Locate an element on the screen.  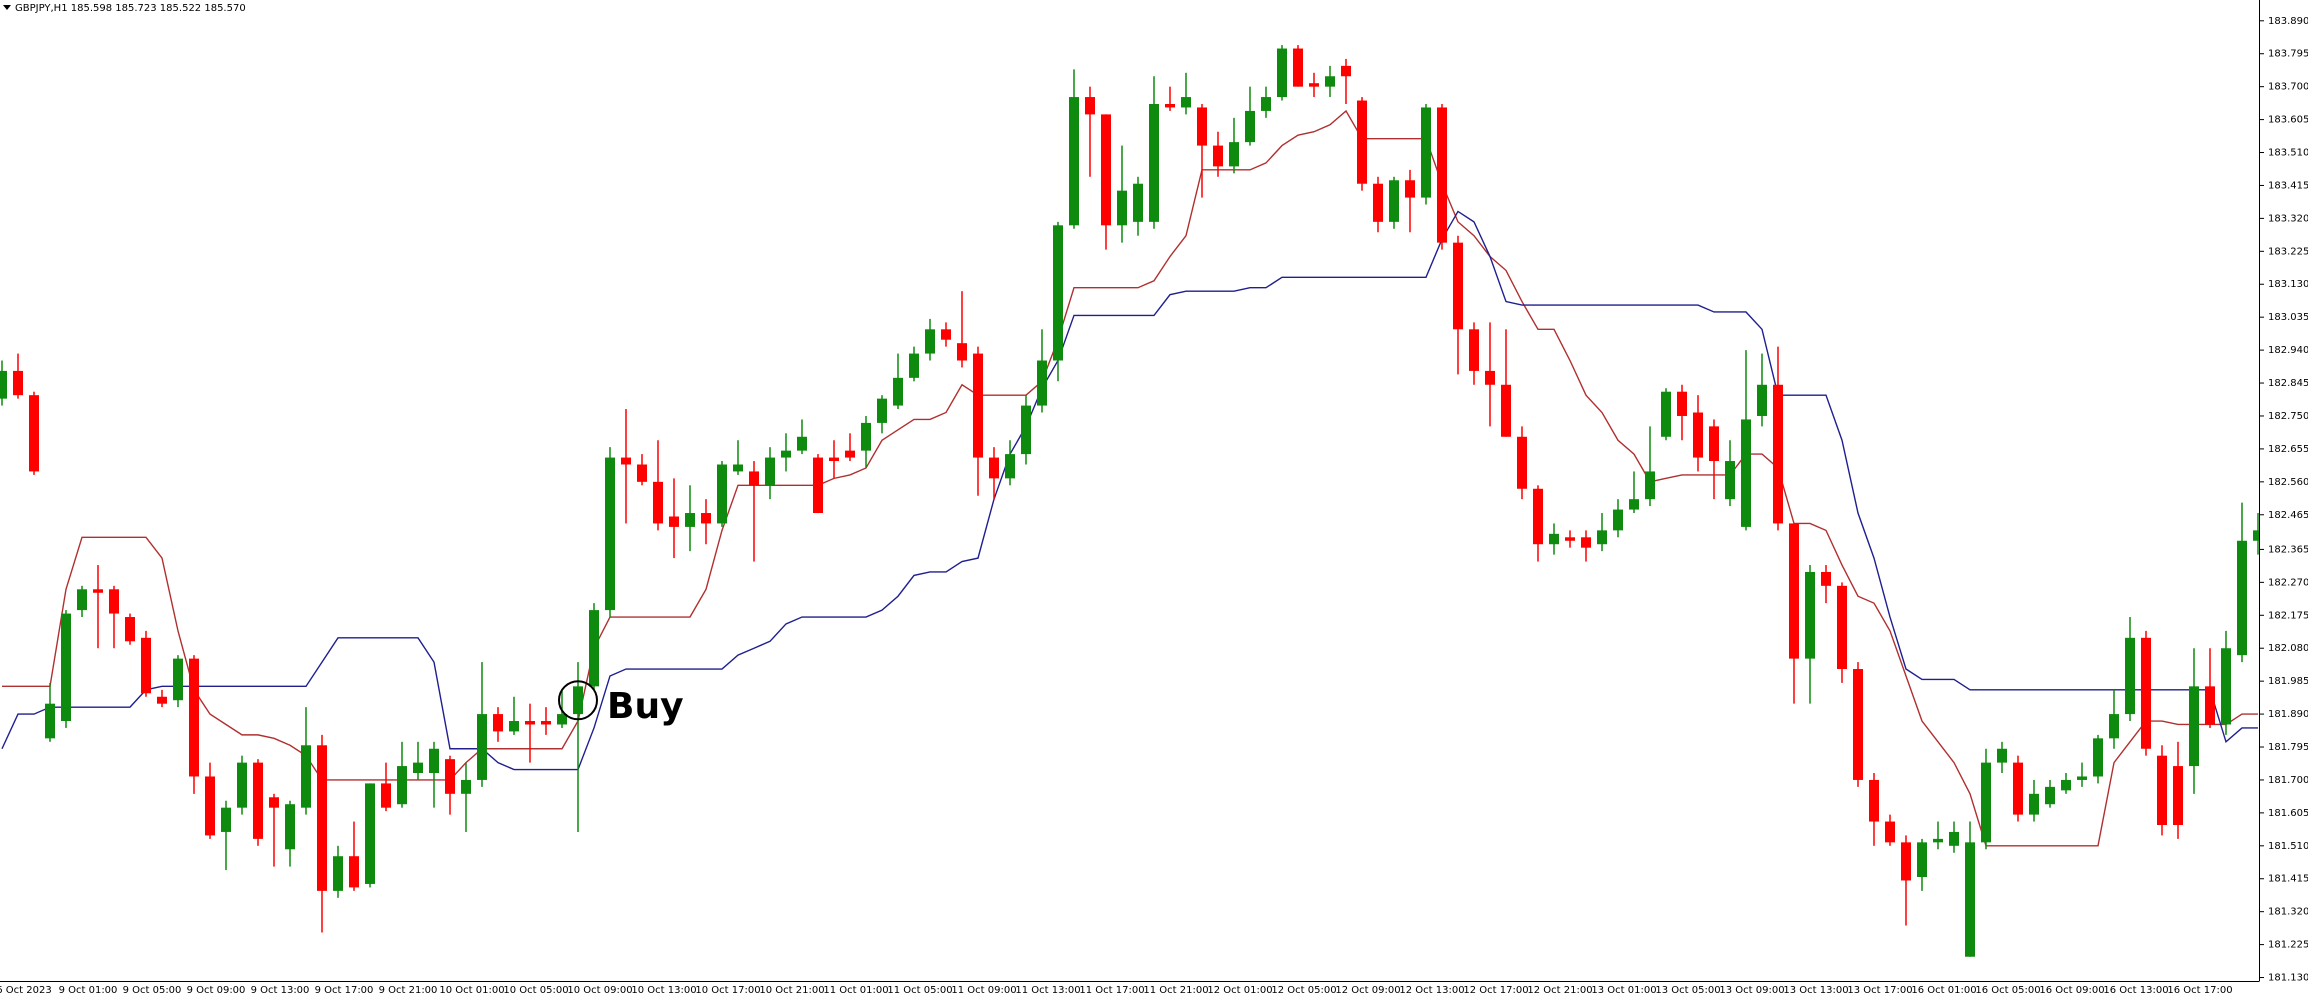
y-tick-label: 182.465 is located at coordinates (2288, 515).